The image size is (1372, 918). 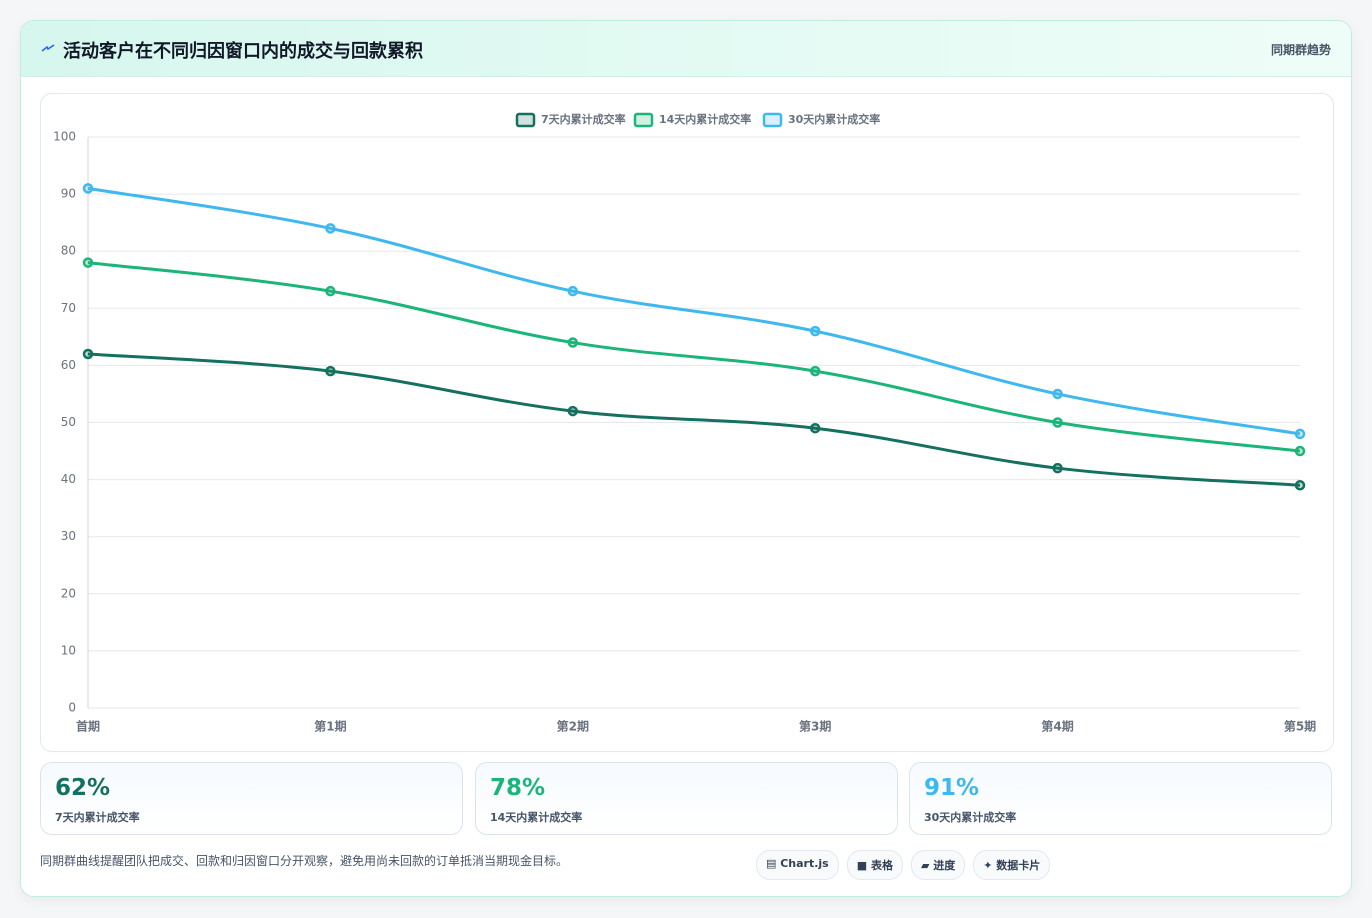 What do you see at coordinates (938, 865) in the screenshot?
I see `button: ▰ 进度` at bounding box center [938, 865].